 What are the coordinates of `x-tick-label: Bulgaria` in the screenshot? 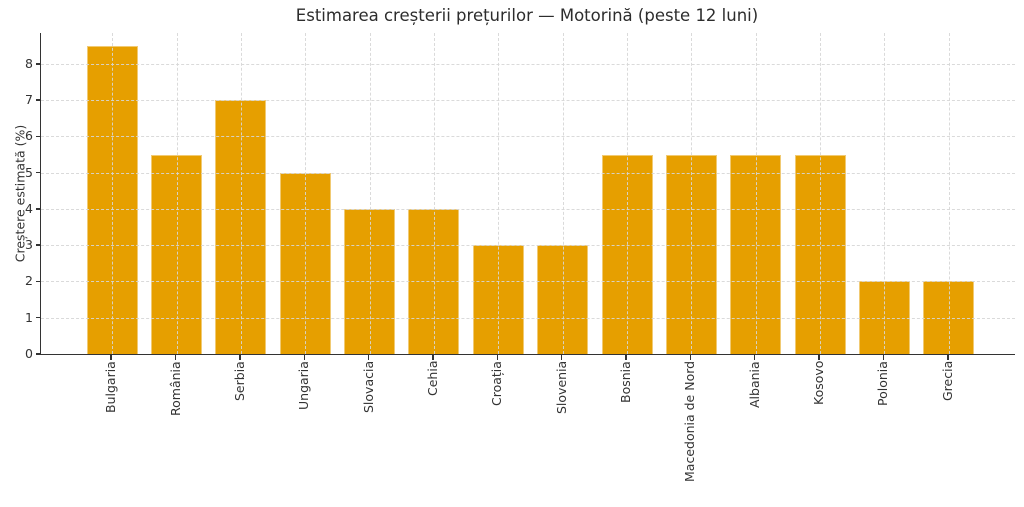 It's located at (111, 387).